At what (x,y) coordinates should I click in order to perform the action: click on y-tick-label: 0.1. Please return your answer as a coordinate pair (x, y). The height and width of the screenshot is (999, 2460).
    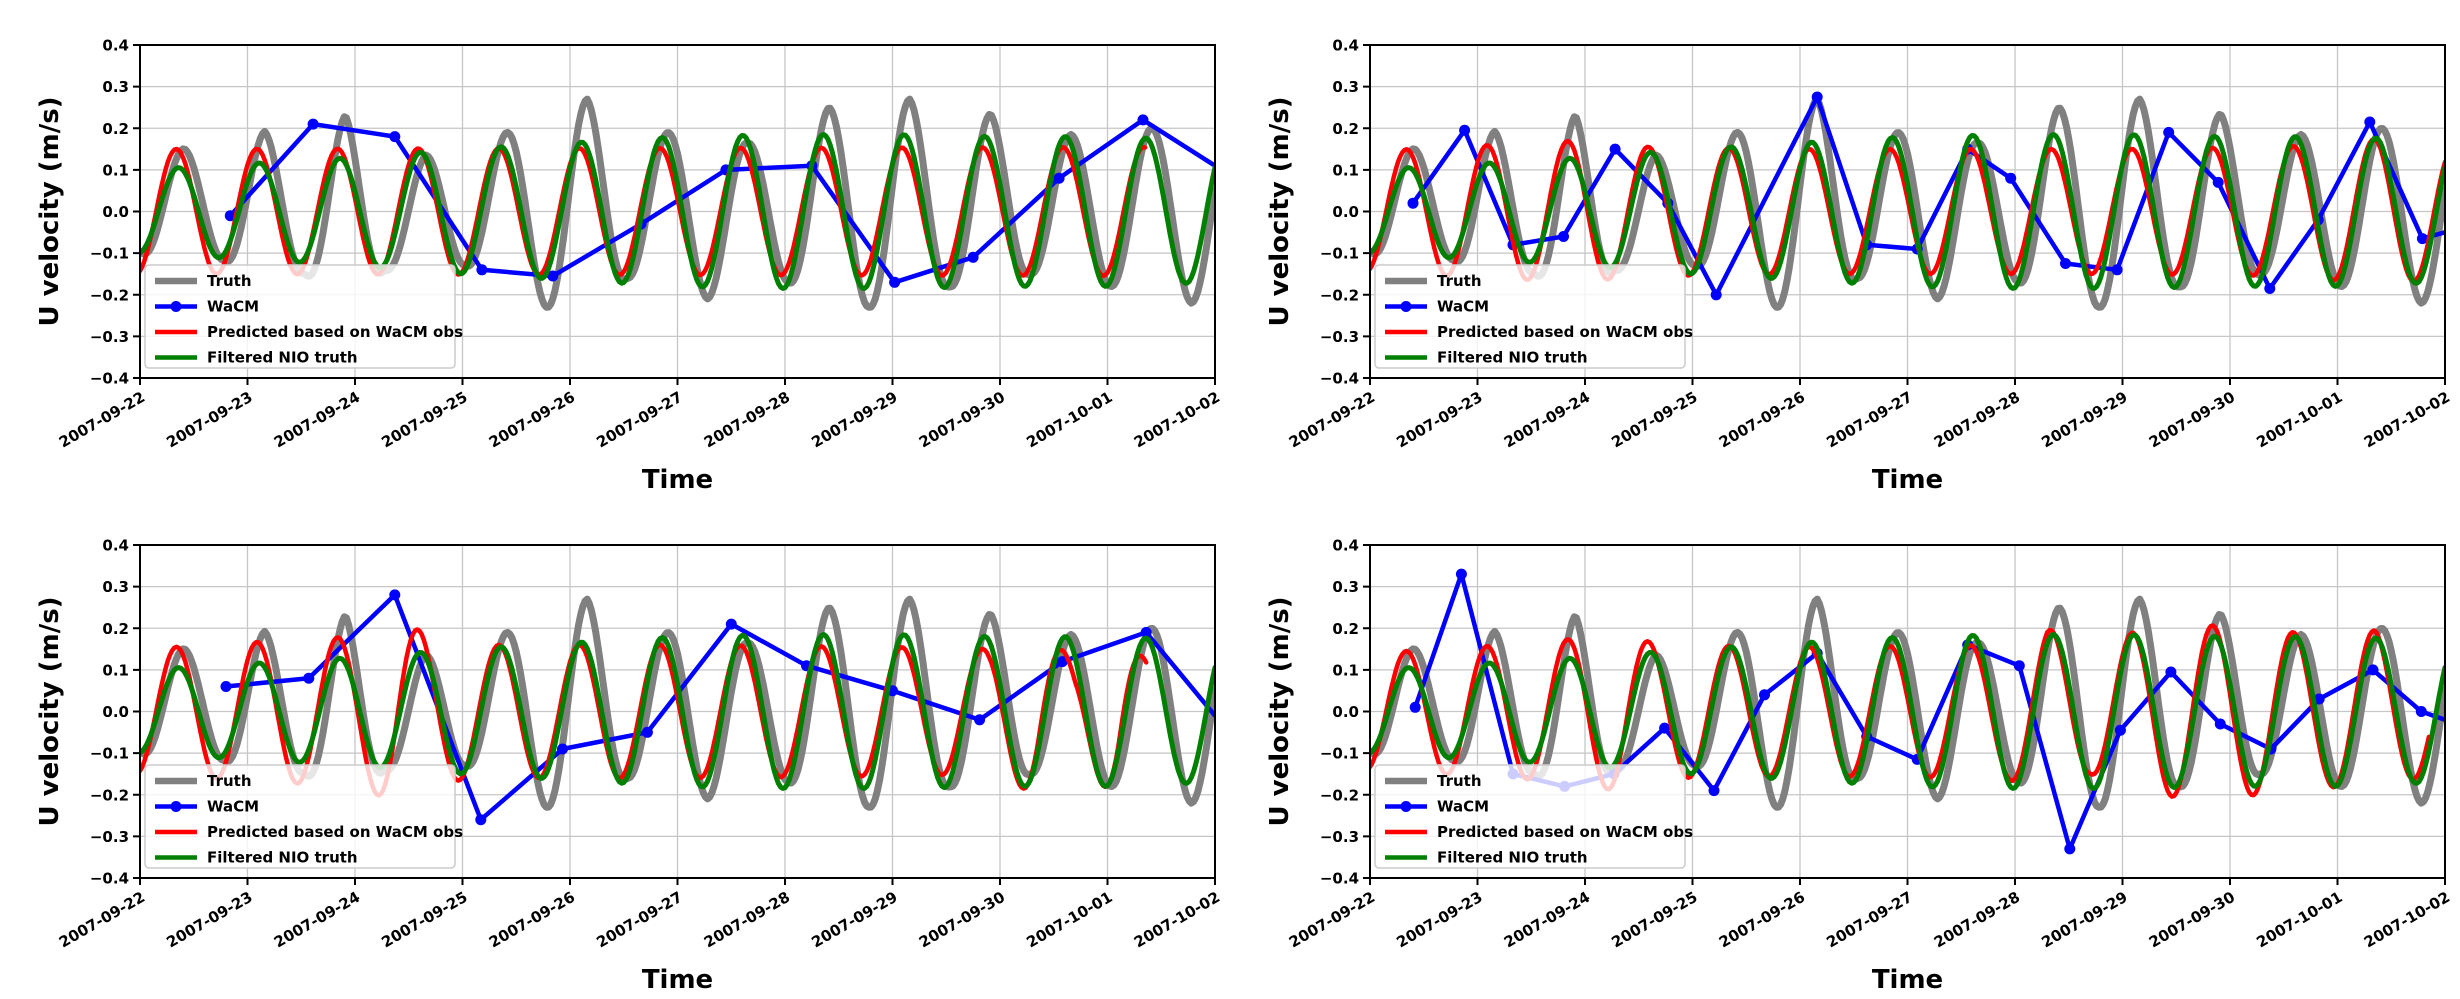
    Looking at the image, I should click on (115, 170).